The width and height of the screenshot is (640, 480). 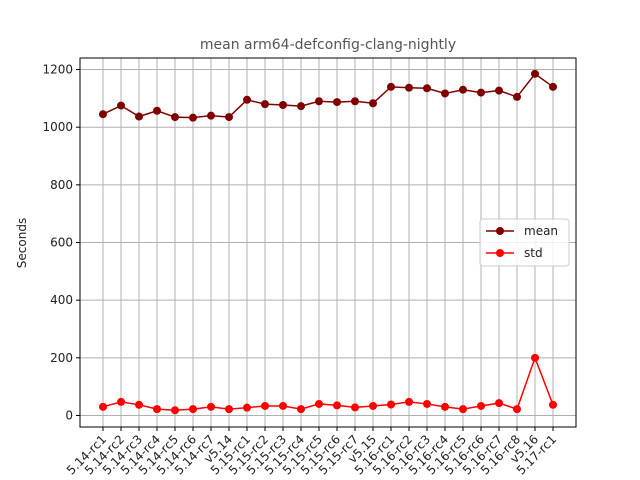 I want to click on y-tick-label: 0, so click(x=69, y=415).